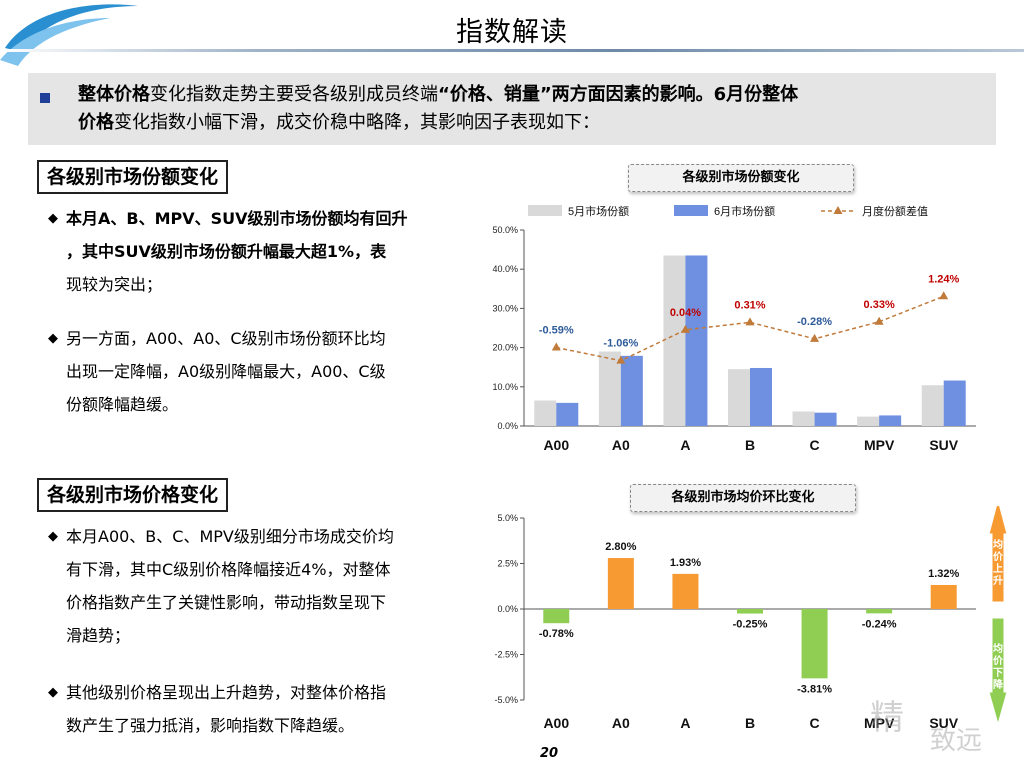 This screenshot has width=1024, height=768. Describe the element at coordinates (943, 596) in the screenshot. I see `price-bar-SUV` at that location.